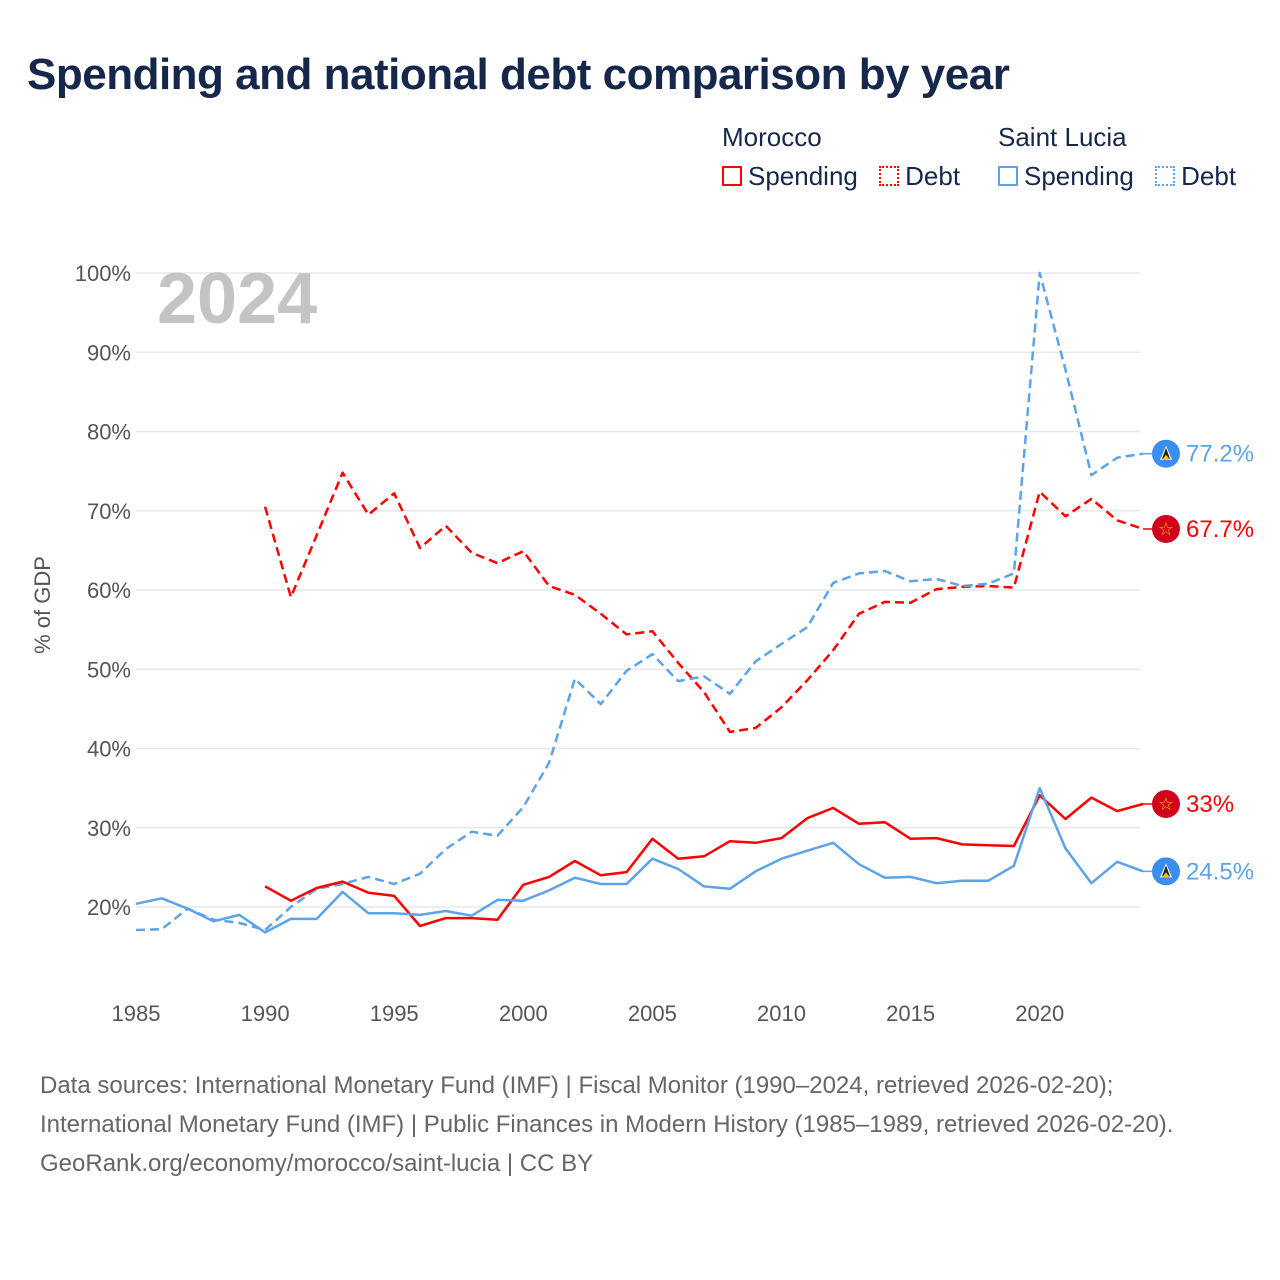 The height and width of the screenshot is (1280, 1280). Describe the element at coordinates (1039, 1013) in the screenshot. I see `x-tick-label: 2020` at that location.